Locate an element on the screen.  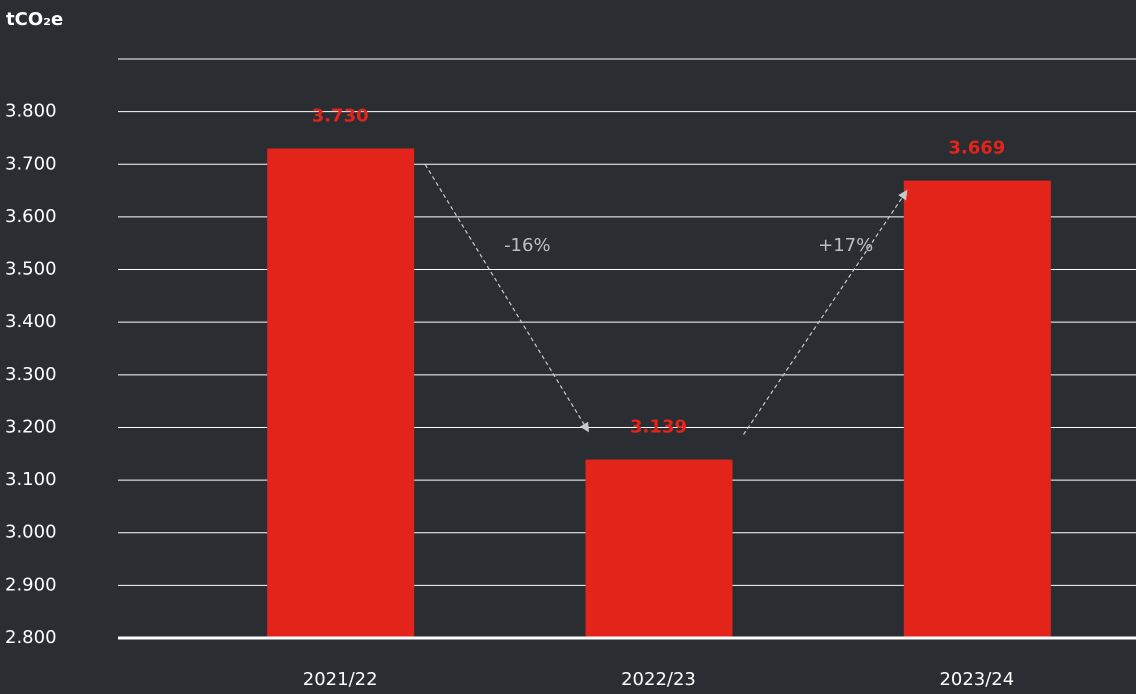
y-tick-label: 3.500 is located at coordinates (31, 269).